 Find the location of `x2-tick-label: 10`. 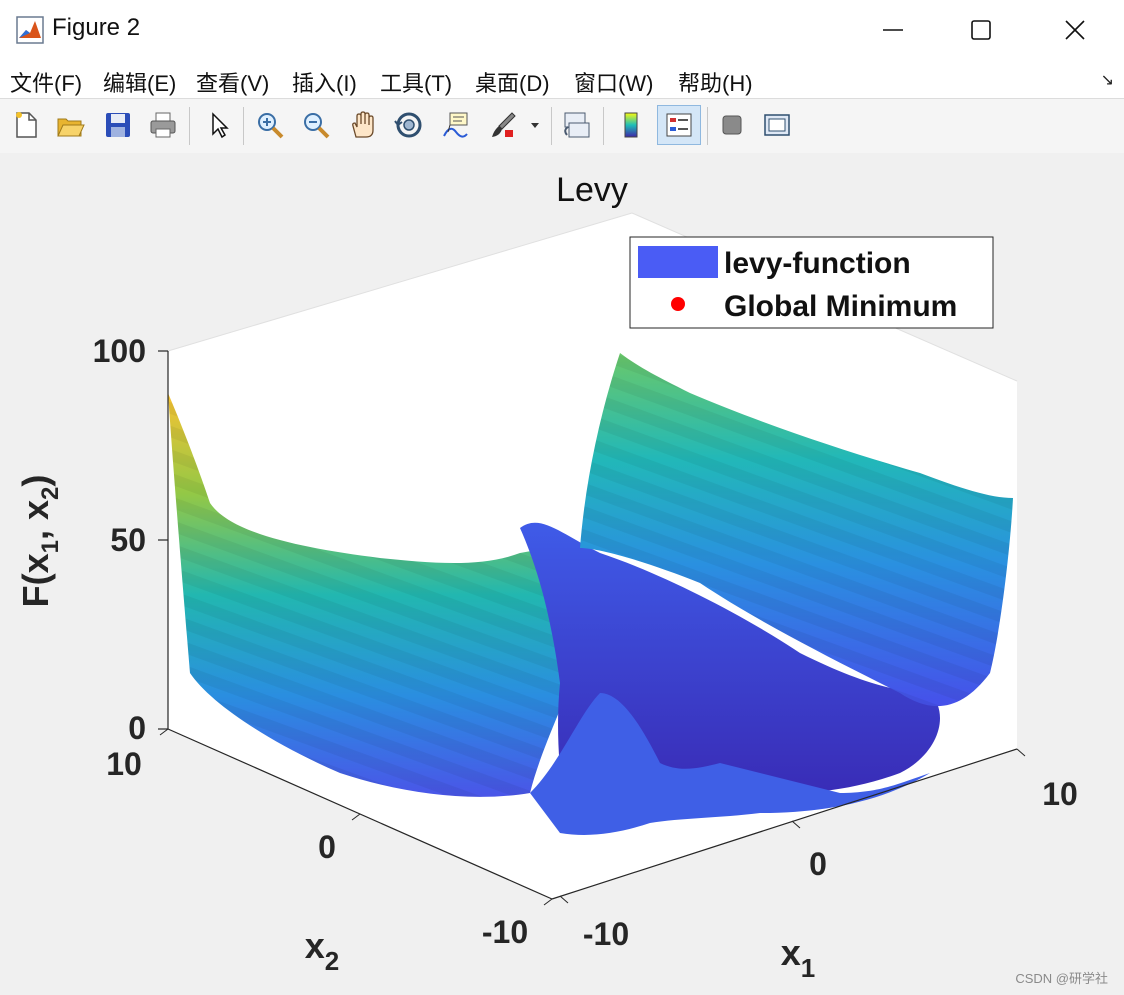

x2-tick-label: 10 is located at coordinates (124, 764).